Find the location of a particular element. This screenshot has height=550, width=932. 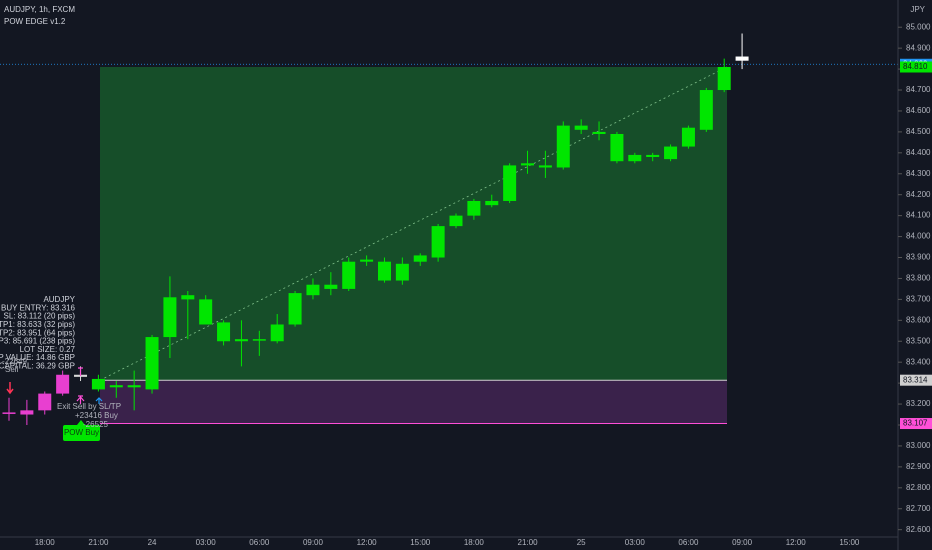

y-tick-label: 84.700 is located at coordinates (918, 89).